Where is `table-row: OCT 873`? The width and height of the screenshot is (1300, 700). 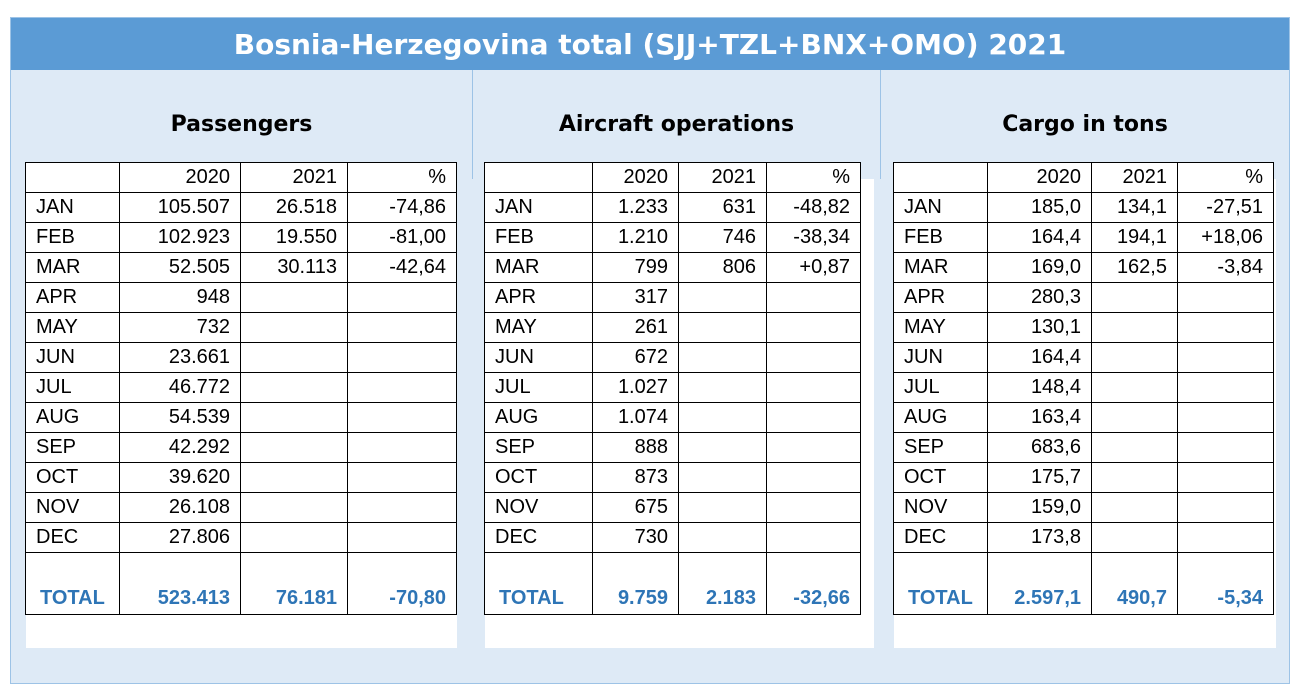
table-row: OCT 873 is located at coordinates (672, 477).